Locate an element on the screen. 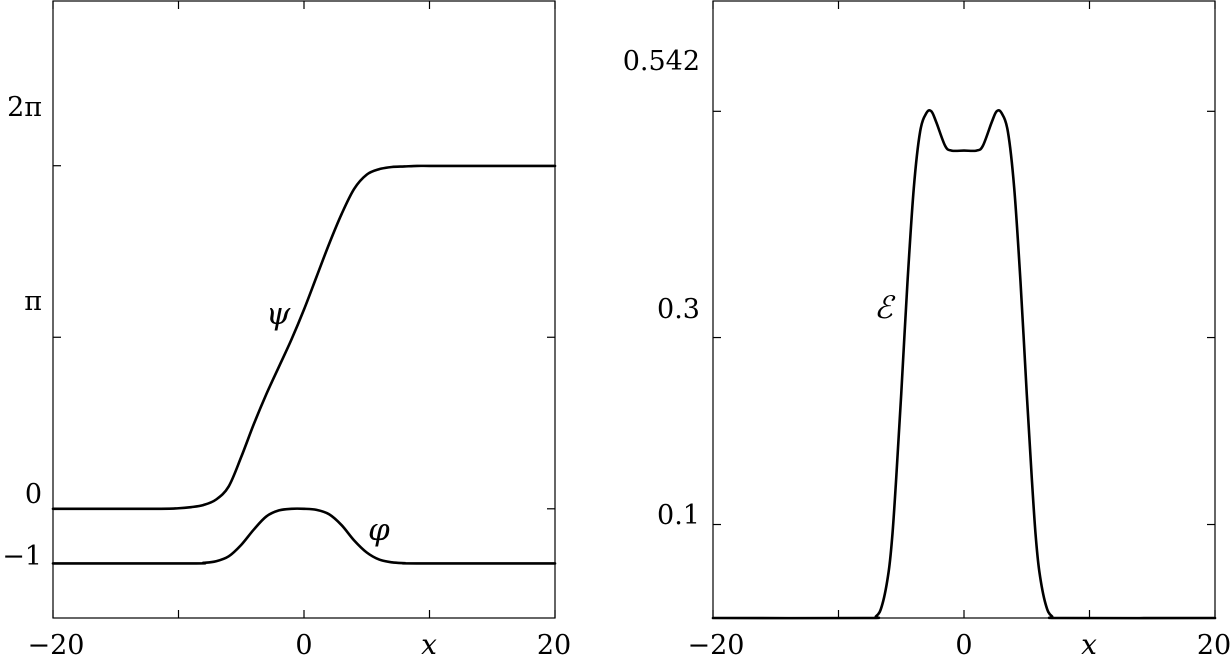 Image resolution: width=1231 pixels, height=659 pixels. right-x-axis-label: x is located at coordinates (1089, 643).